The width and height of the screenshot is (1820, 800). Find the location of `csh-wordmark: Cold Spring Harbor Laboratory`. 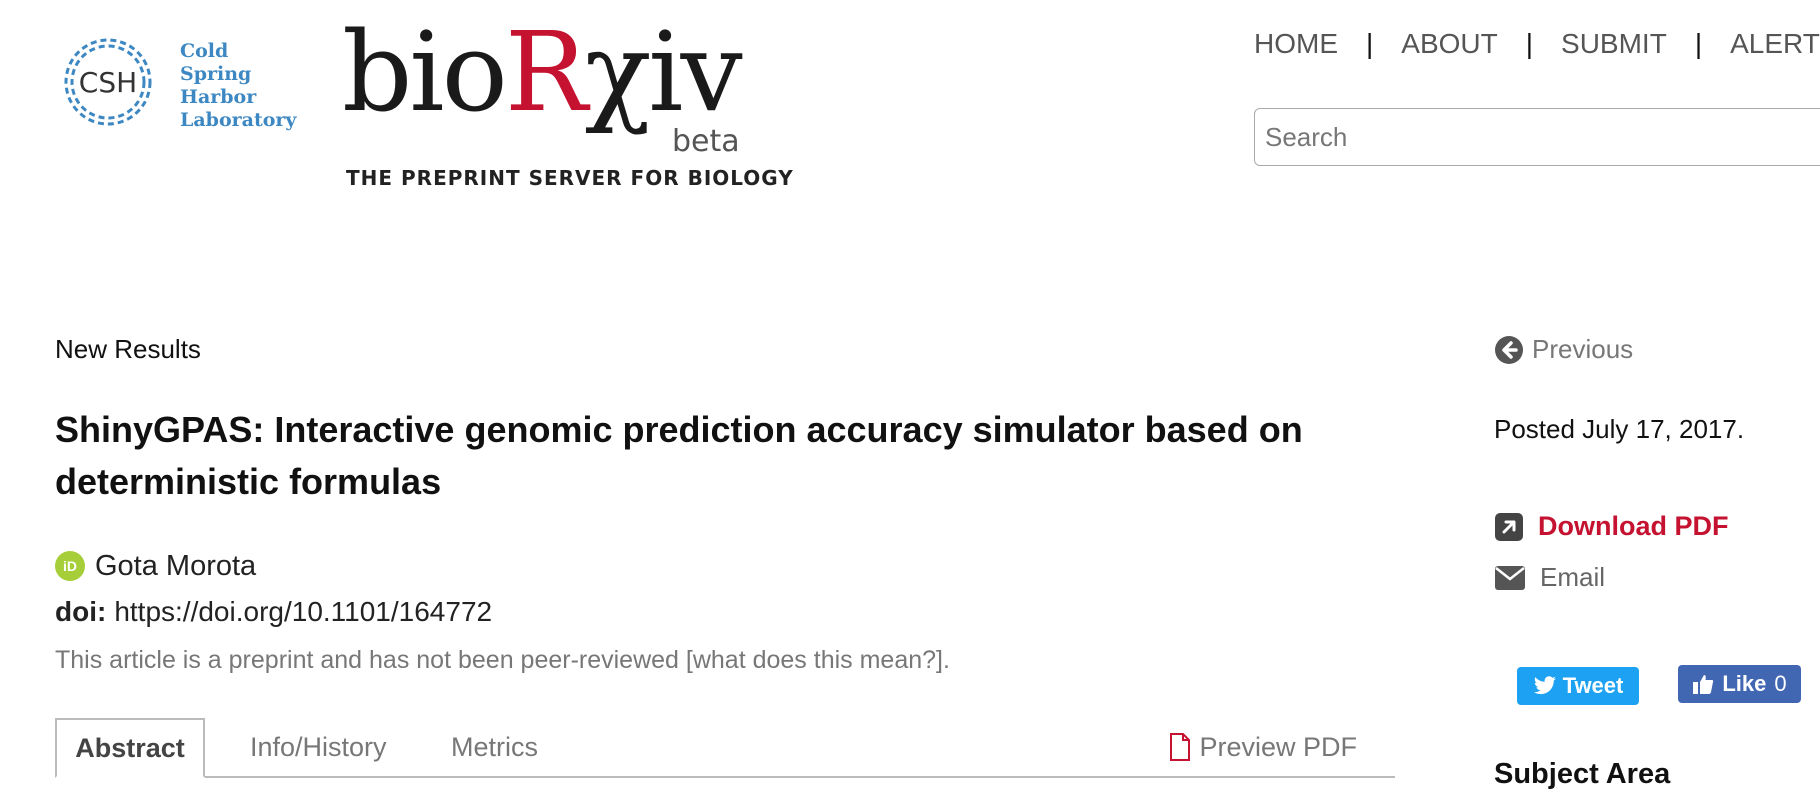

csh-wordmark: Cold Spring Harbor Laboratory is located at coordinates (238, 85).